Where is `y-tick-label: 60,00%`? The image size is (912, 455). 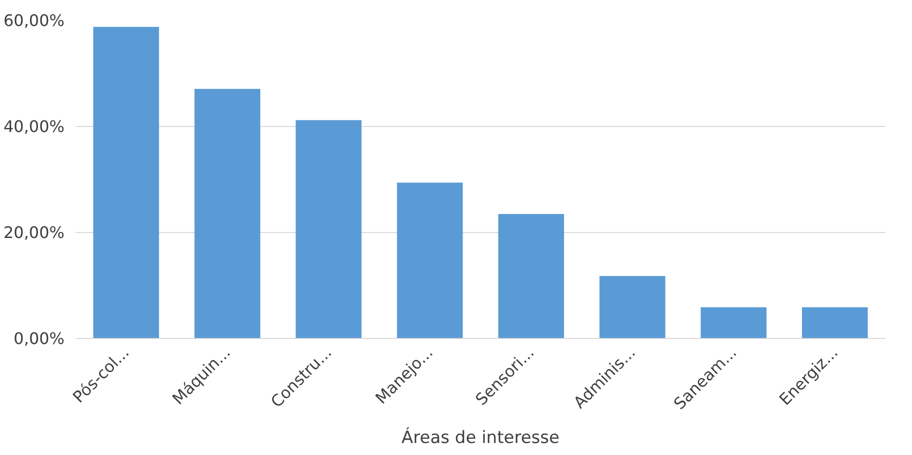 y-tick-label: 60,00% is located at coordinates (34, 20).